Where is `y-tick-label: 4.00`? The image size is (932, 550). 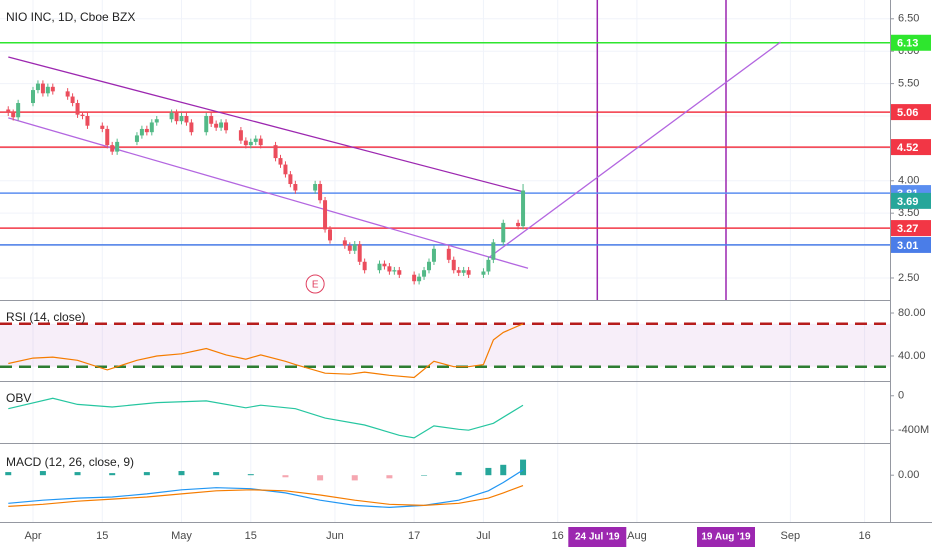 y-tick-label: 4.00 is located at coordinates (908, 181).